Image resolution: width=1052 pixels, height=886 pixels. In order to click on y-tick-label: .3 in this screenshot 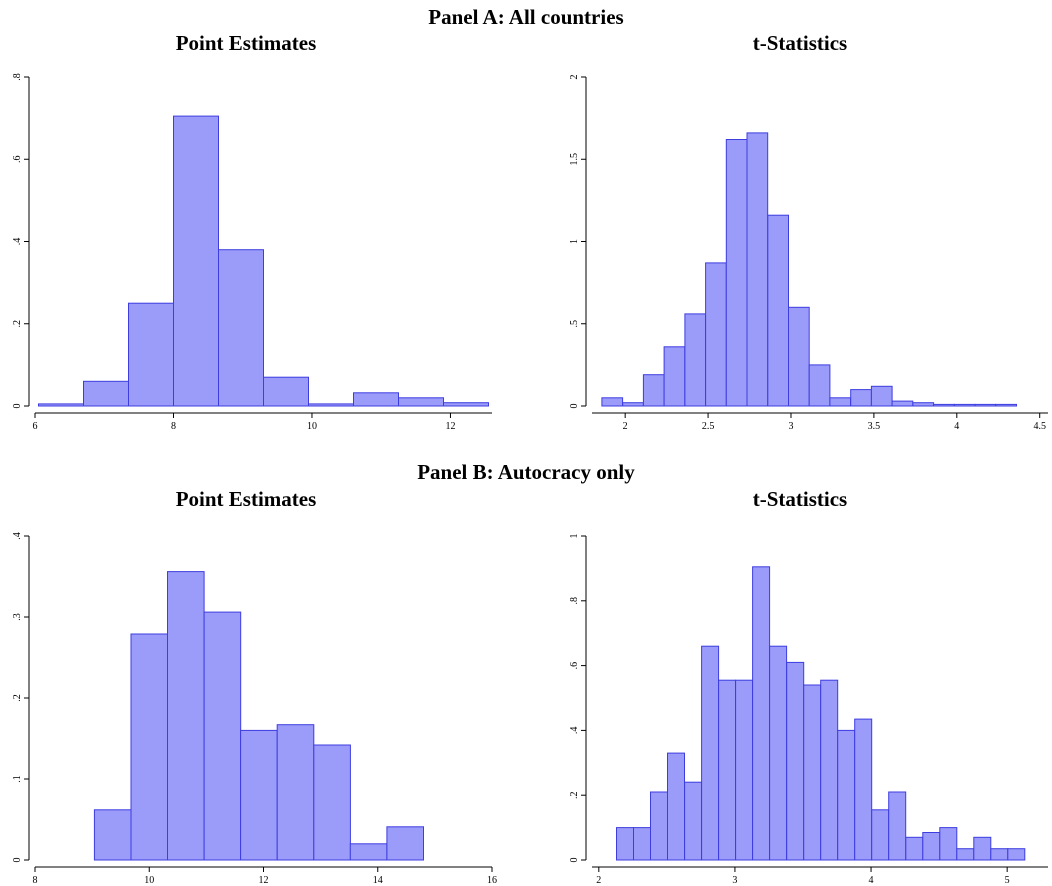, I will do `click(17, 617)`.